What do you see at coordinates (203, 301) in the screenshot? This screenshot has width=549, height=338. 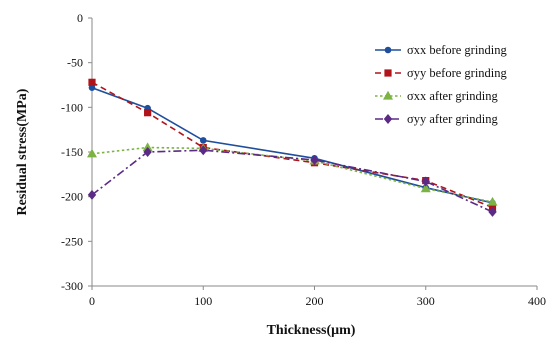 I see `x-tick-label: 100` at bounding box center [203, 301].